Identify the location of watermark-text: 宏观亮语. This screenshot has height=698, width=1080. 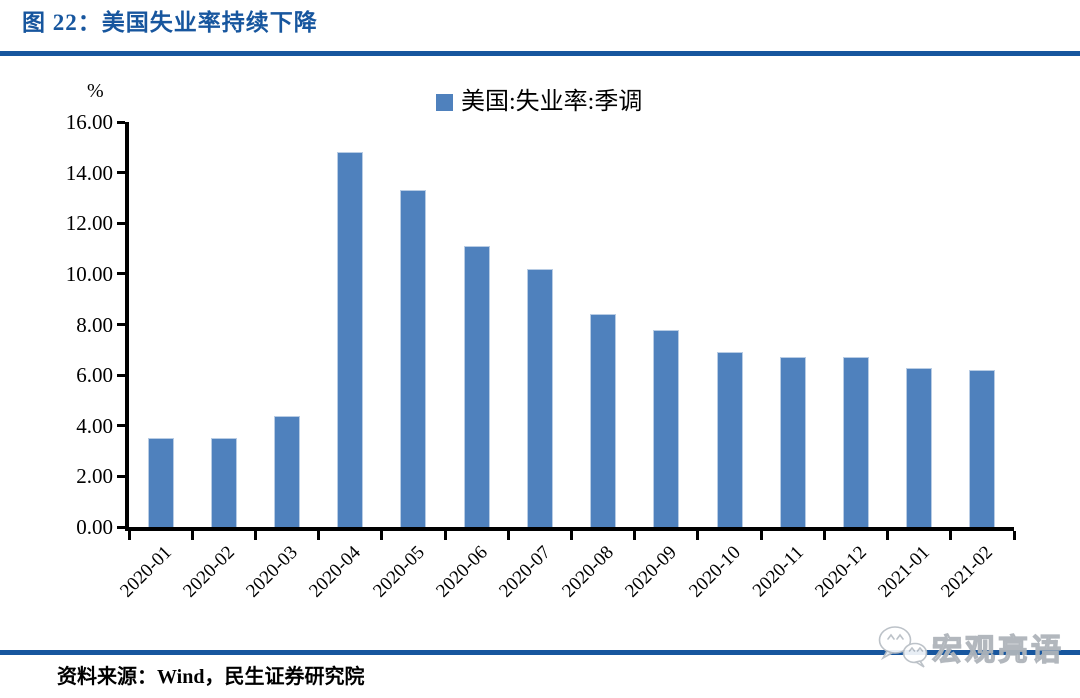
(997, 650).